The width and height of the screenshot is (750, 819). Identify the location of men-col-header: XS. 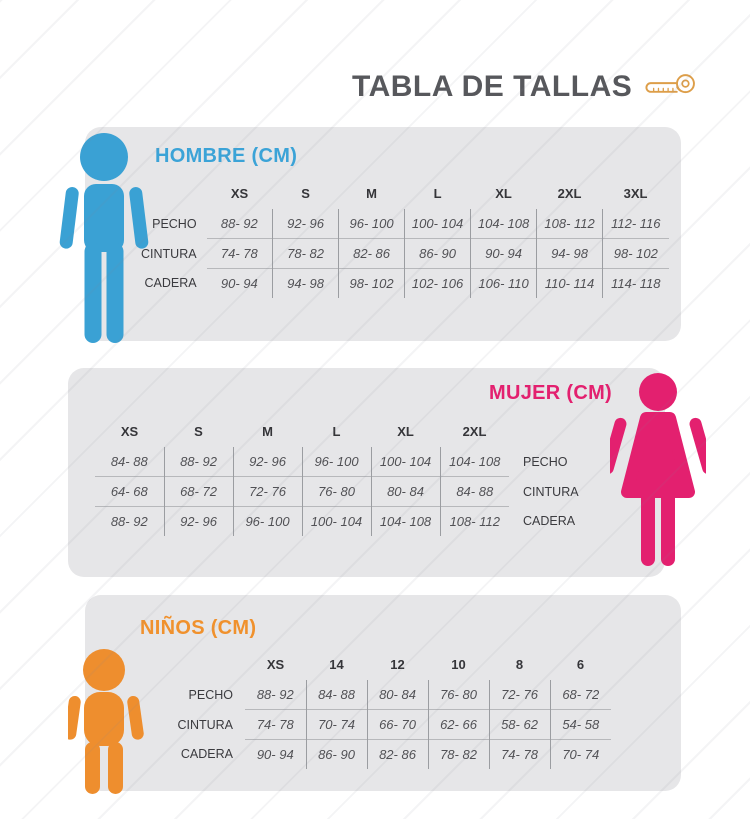
(239, 193).